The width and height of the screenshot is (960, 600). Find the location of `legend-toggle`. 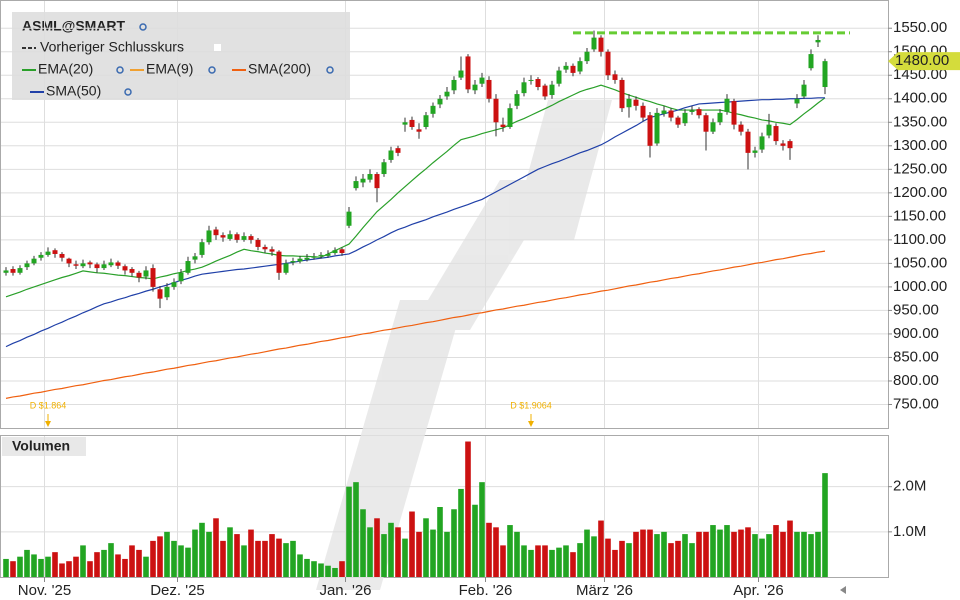

legend-toggle is located at coordinates (217, 47).